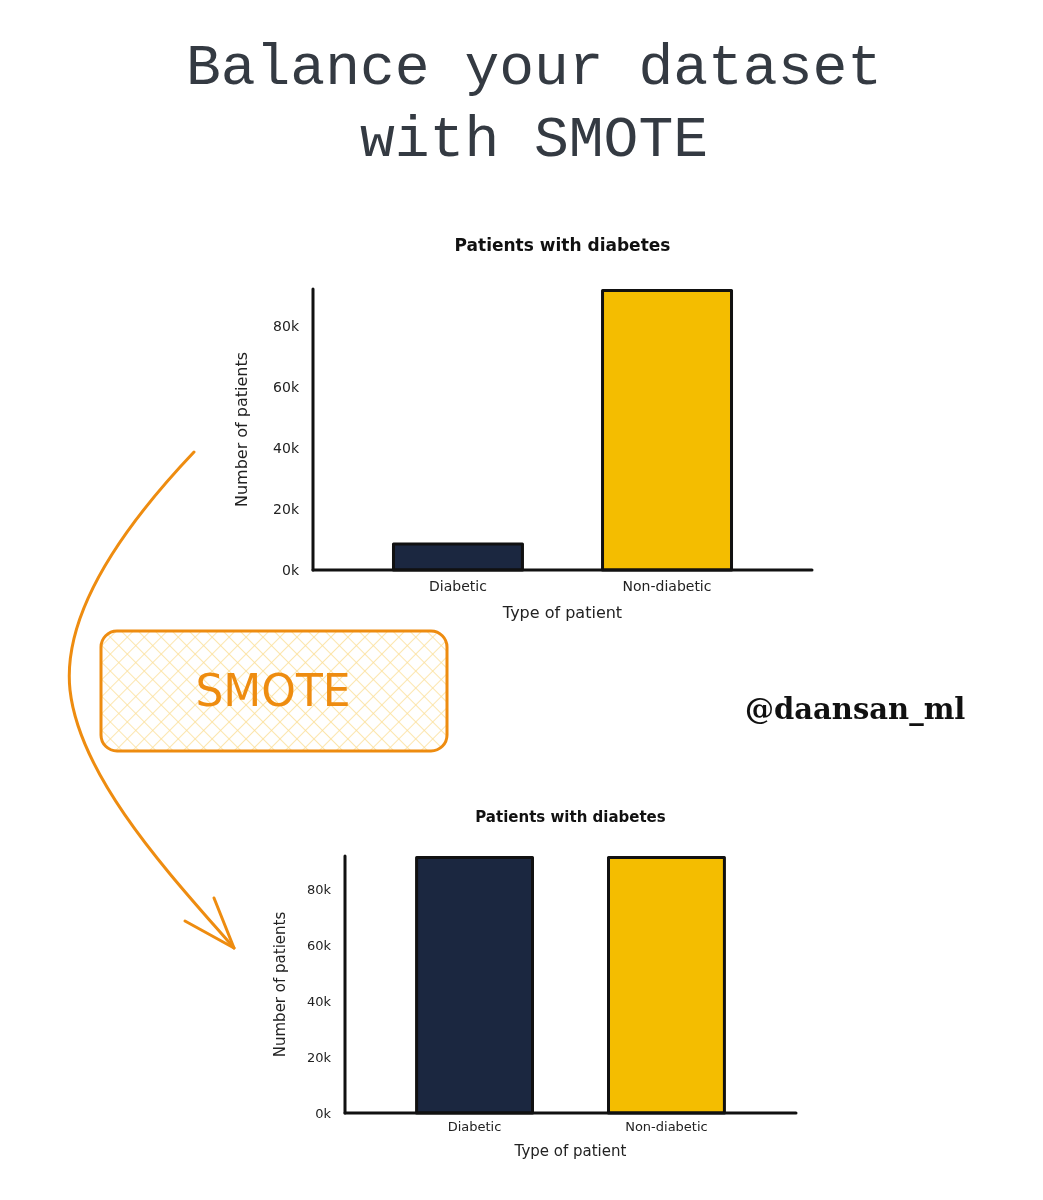 The height and width of the screenshot is (1200, 1043). Describe the element at coordinates (534, 104) in the screenshot. I see `text: Balance your dataset with SMOTE` at that location.